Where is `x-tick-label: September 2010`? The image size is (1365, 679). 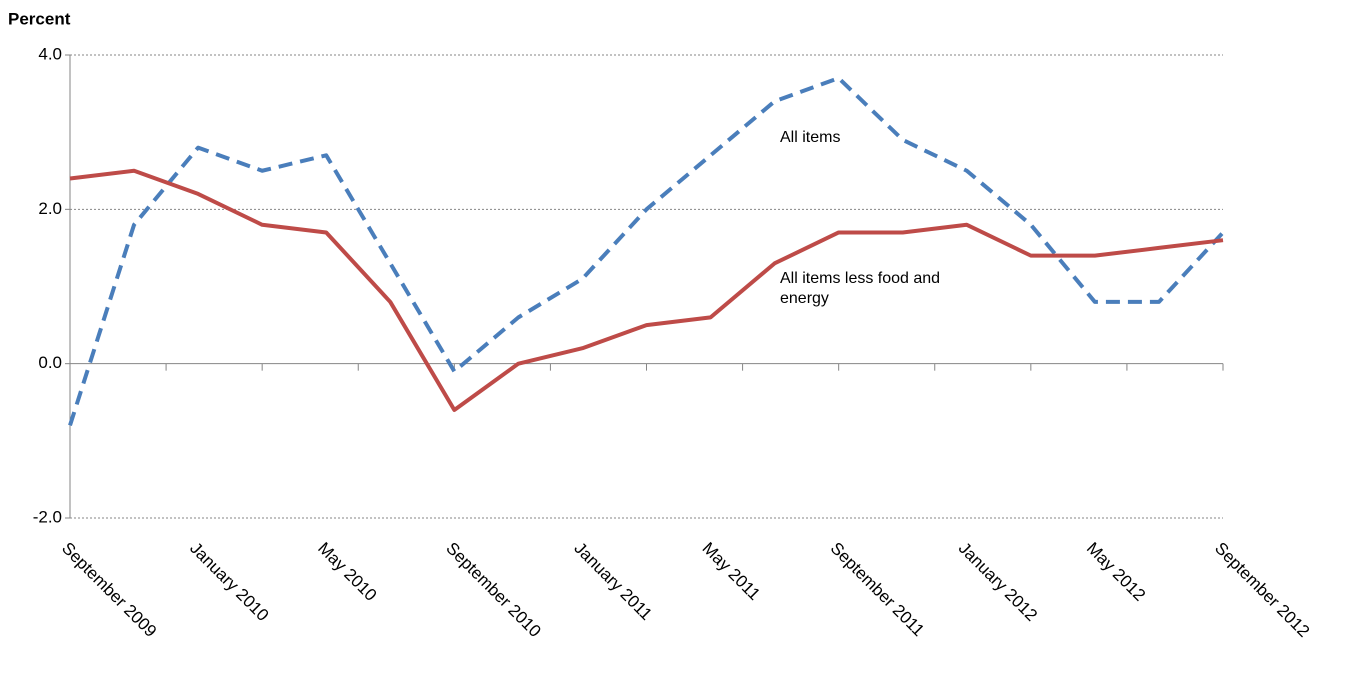 x-tick-label: September 2010 is located at coordinates (493, 590).